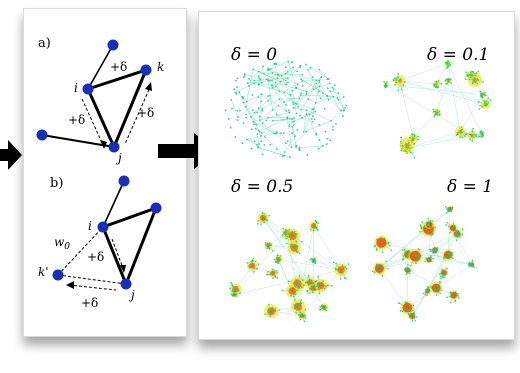 Image resolution: width=520 pixels, height=373 pixels. Describe the element at coordinates (146, 70) in the screenshot. I see `node-k-a` at that location.